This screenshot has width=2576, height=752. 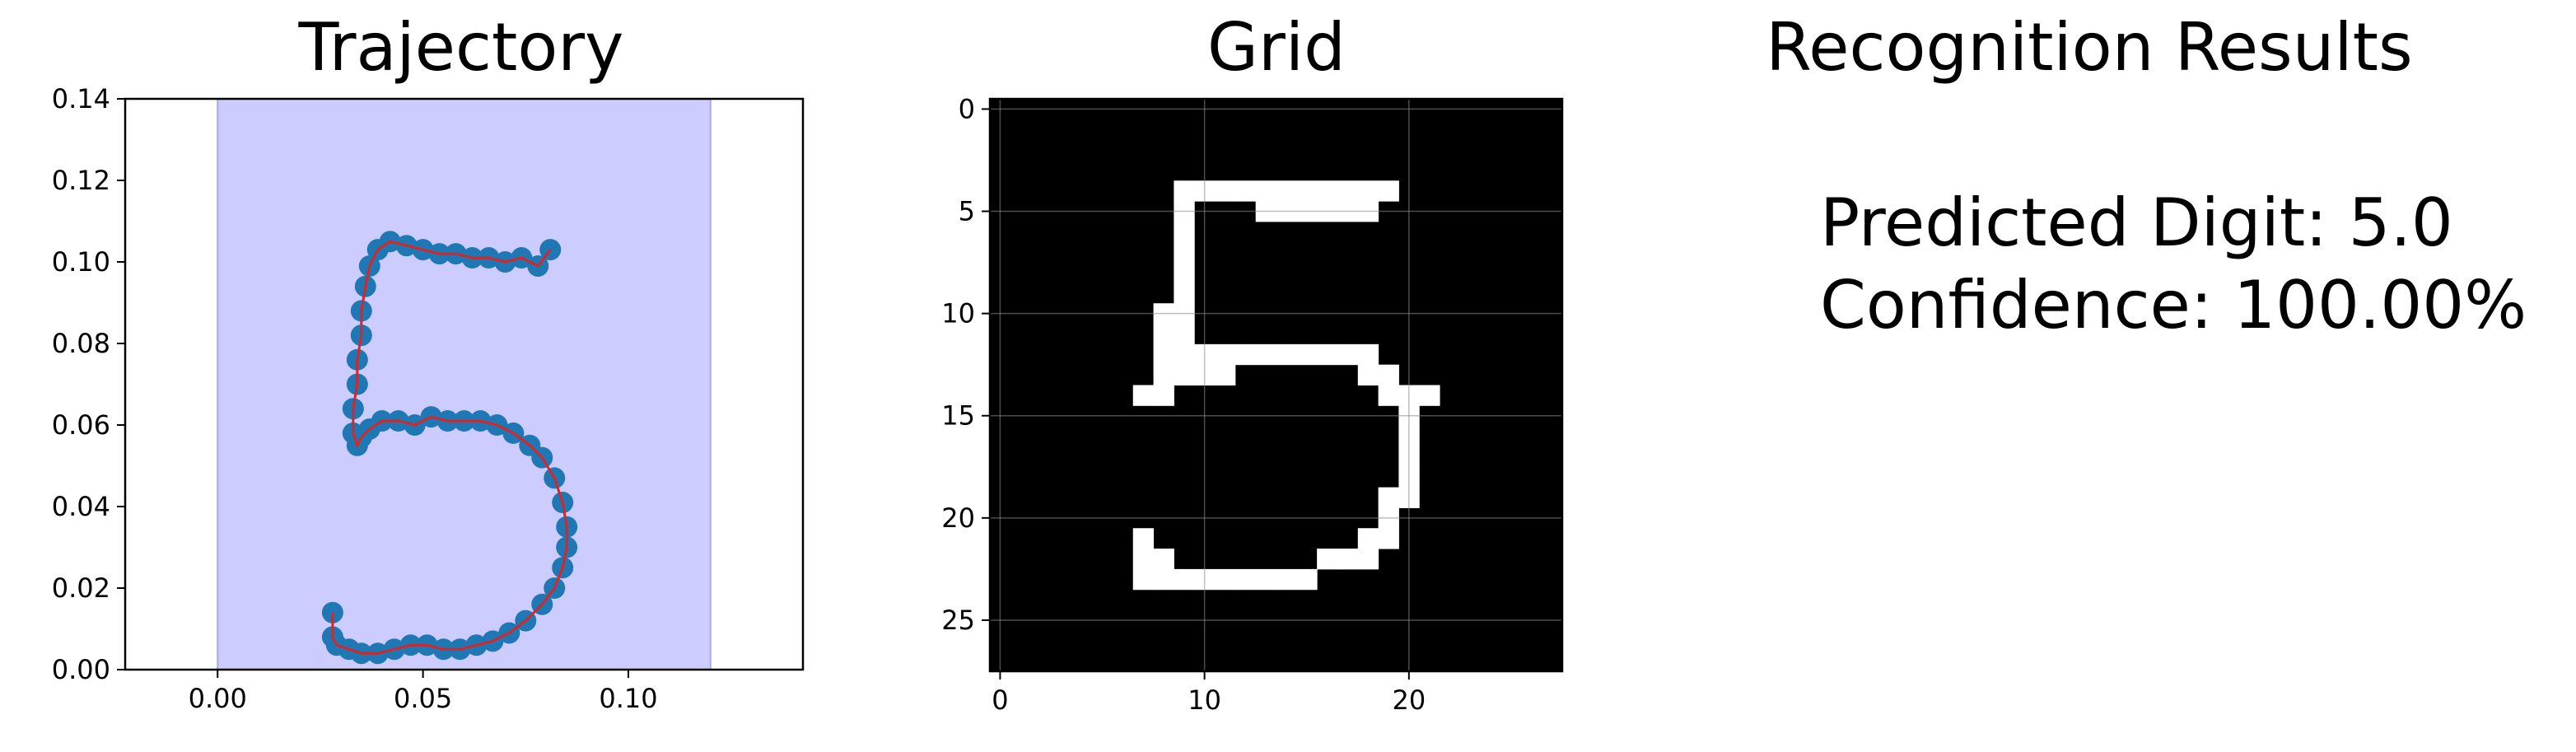 What do you see at coordinates (958, 620) in the screenshot?
I see `y-tick-label: 25` at bounding box center [958, 620].